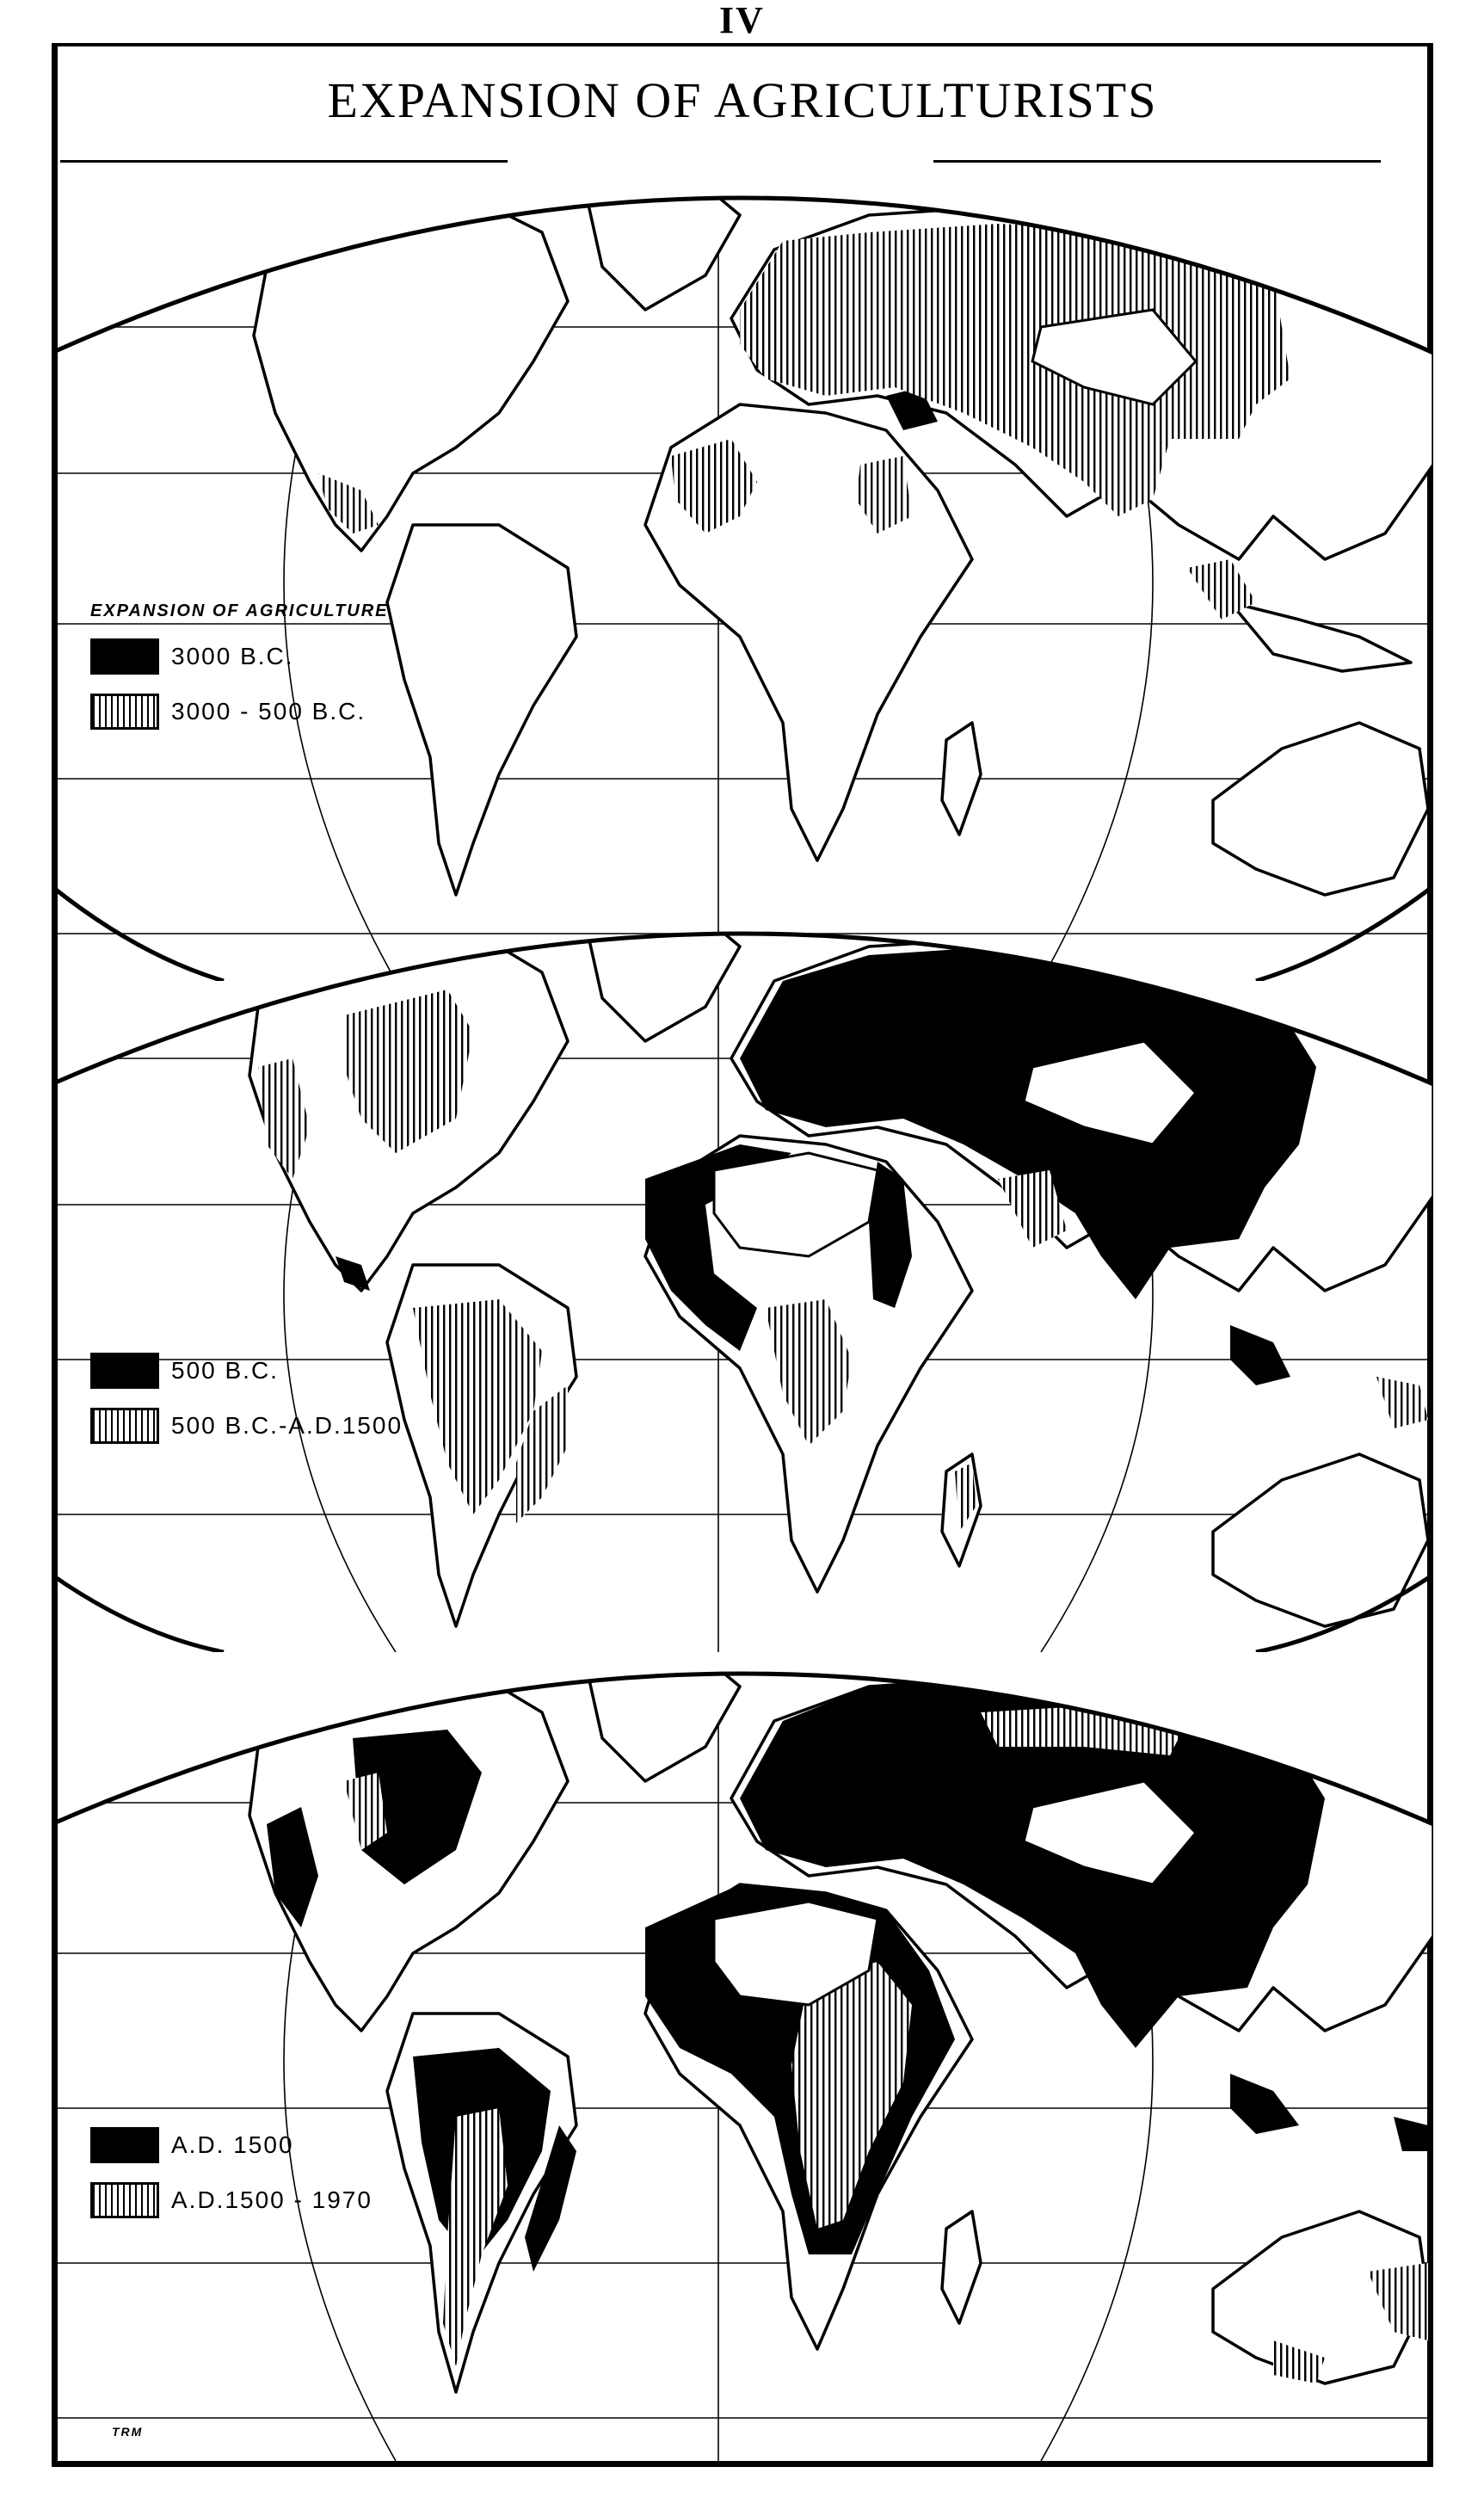 The width and height of the screenshot is (1484, 2510). What do you see at coordinates (1157, 162) in the screenshot?
I see `title-rule-right` at bounding box center [1157, 162].